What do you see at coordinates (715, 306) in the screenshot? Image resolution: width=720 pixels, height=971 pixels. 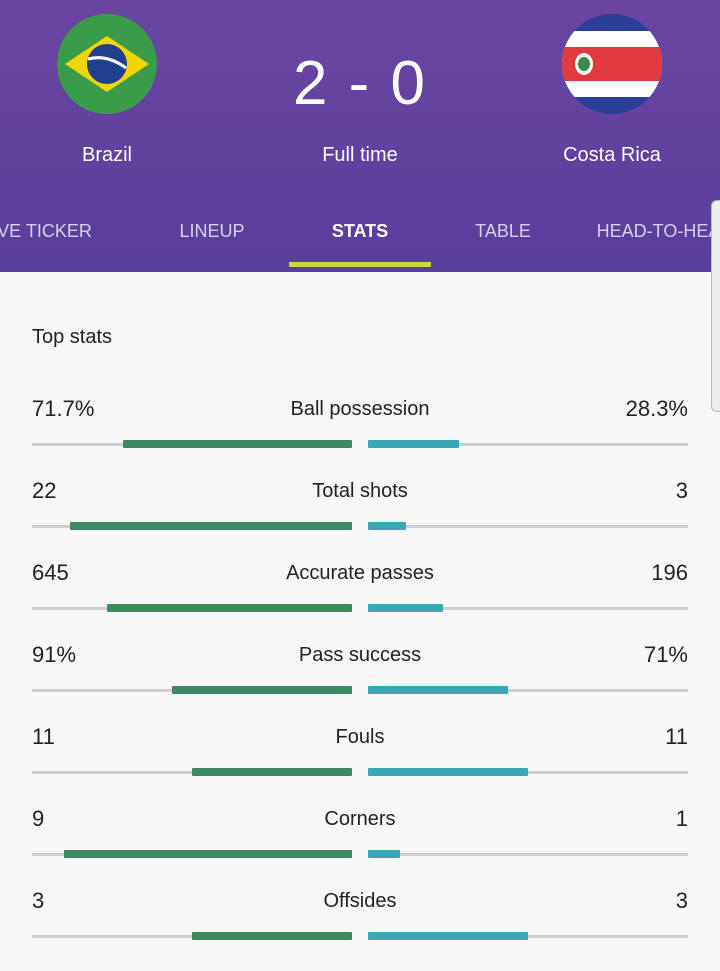 I see `scrollbar` at bounding box center [715, 306].